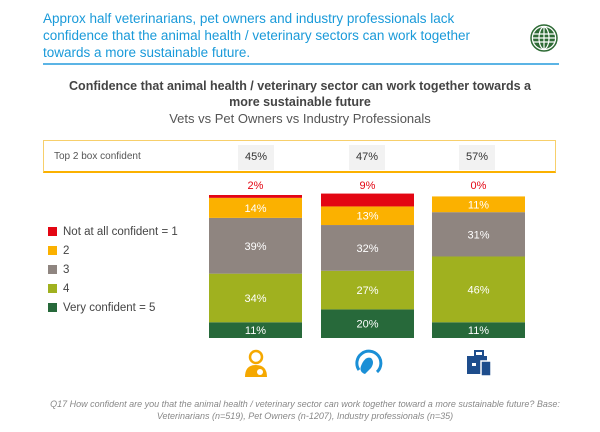  What do you see at coordinates (299, 156) in the screenshot?
I see `top2-box-row: Top 2 box confident 45% 47% 57%` at bounding box center [299, 156].